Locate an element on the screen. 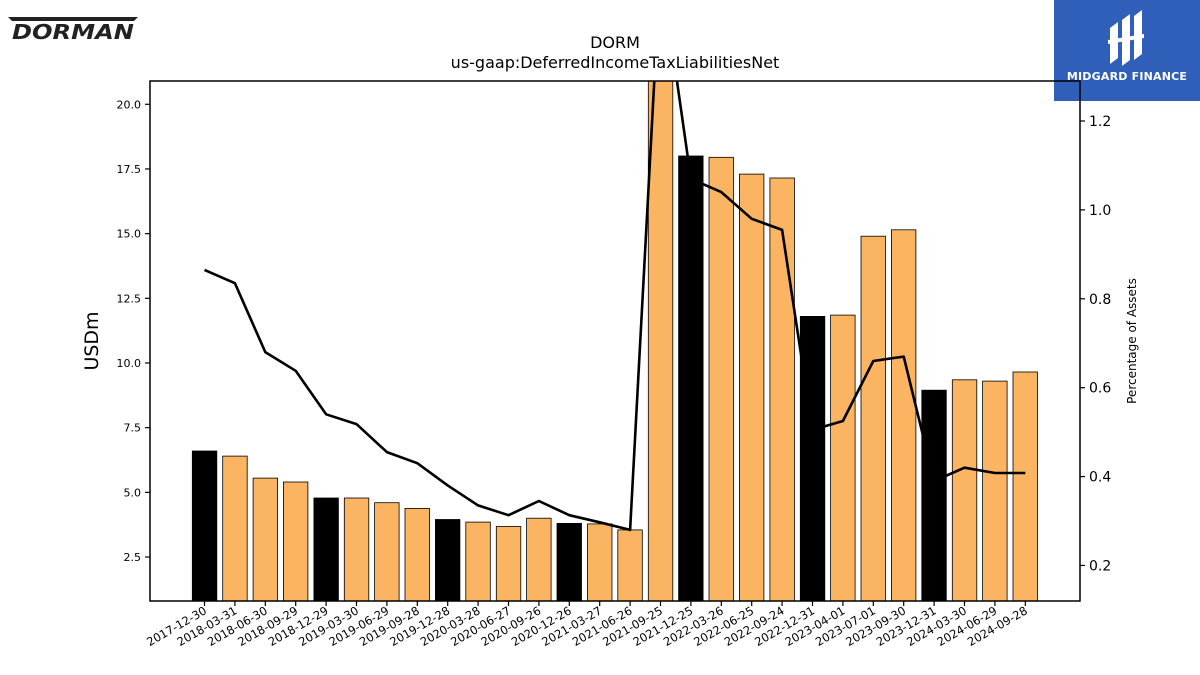 This screenshot has height=675, width=1200. y2-tick-label: 1.0 is located at coordinates (1100, 211).